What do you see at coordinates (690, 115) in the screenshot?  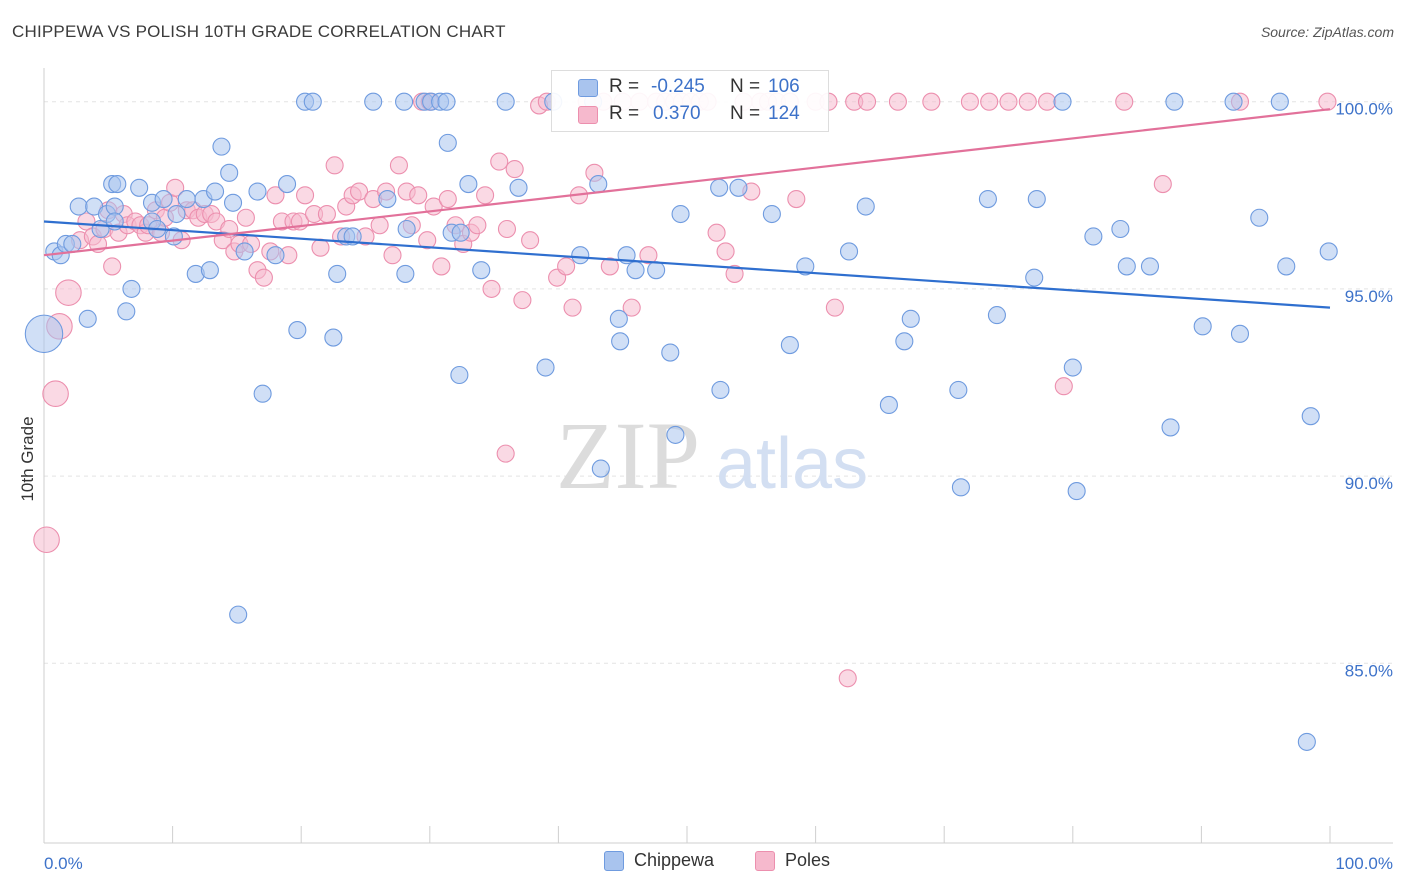 I see `stats-row-poles: R = 0.370 N = 124` at bounding box center [690, 115].